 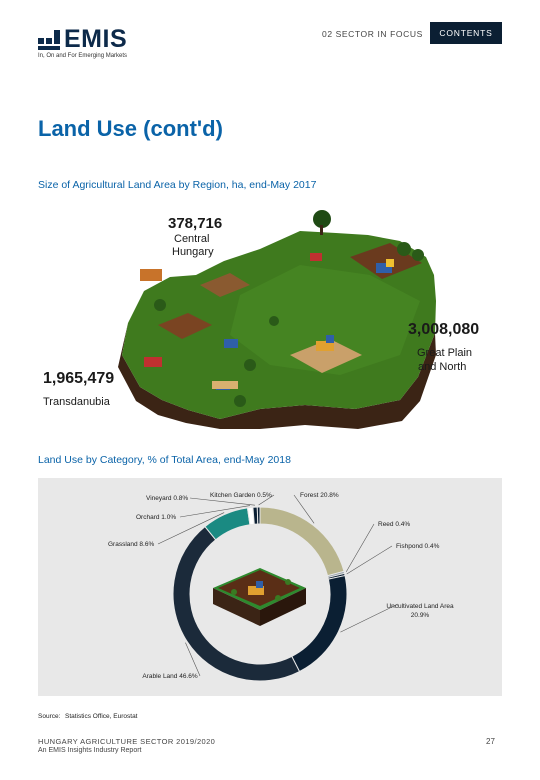 What do you see at coordinates (79, 378) in the screenshot?
I see `transdanubia-value: 1,965,479` at bounding box center [79, 378].